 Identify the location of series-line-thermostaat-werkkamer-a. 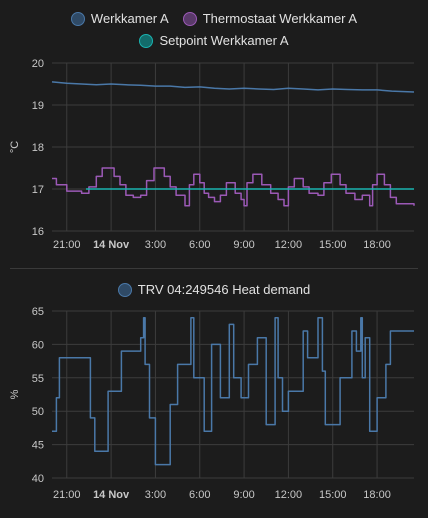
(233, 187).